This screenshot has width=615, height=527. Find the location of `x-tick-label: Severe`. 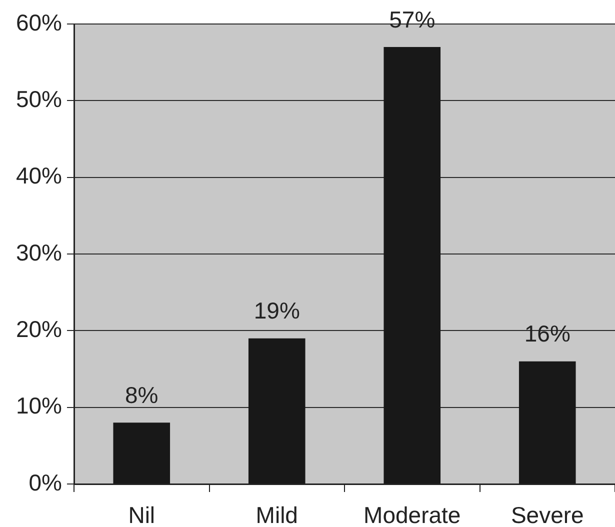

x-tick-label: Severe is located at coordinates (547, 514).